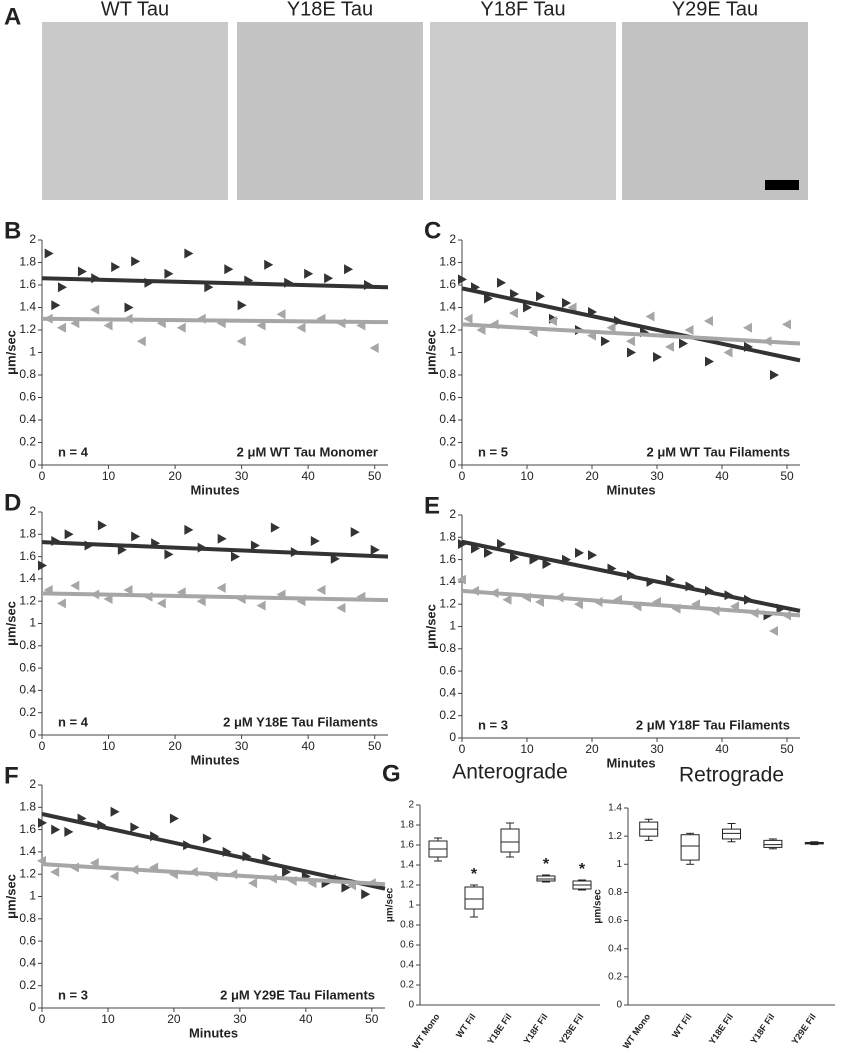 Image resolution: width=844 pixels, height=1050 pixels. I want to click on x-tick-label: Y18F Fil, so click(536, 1029).